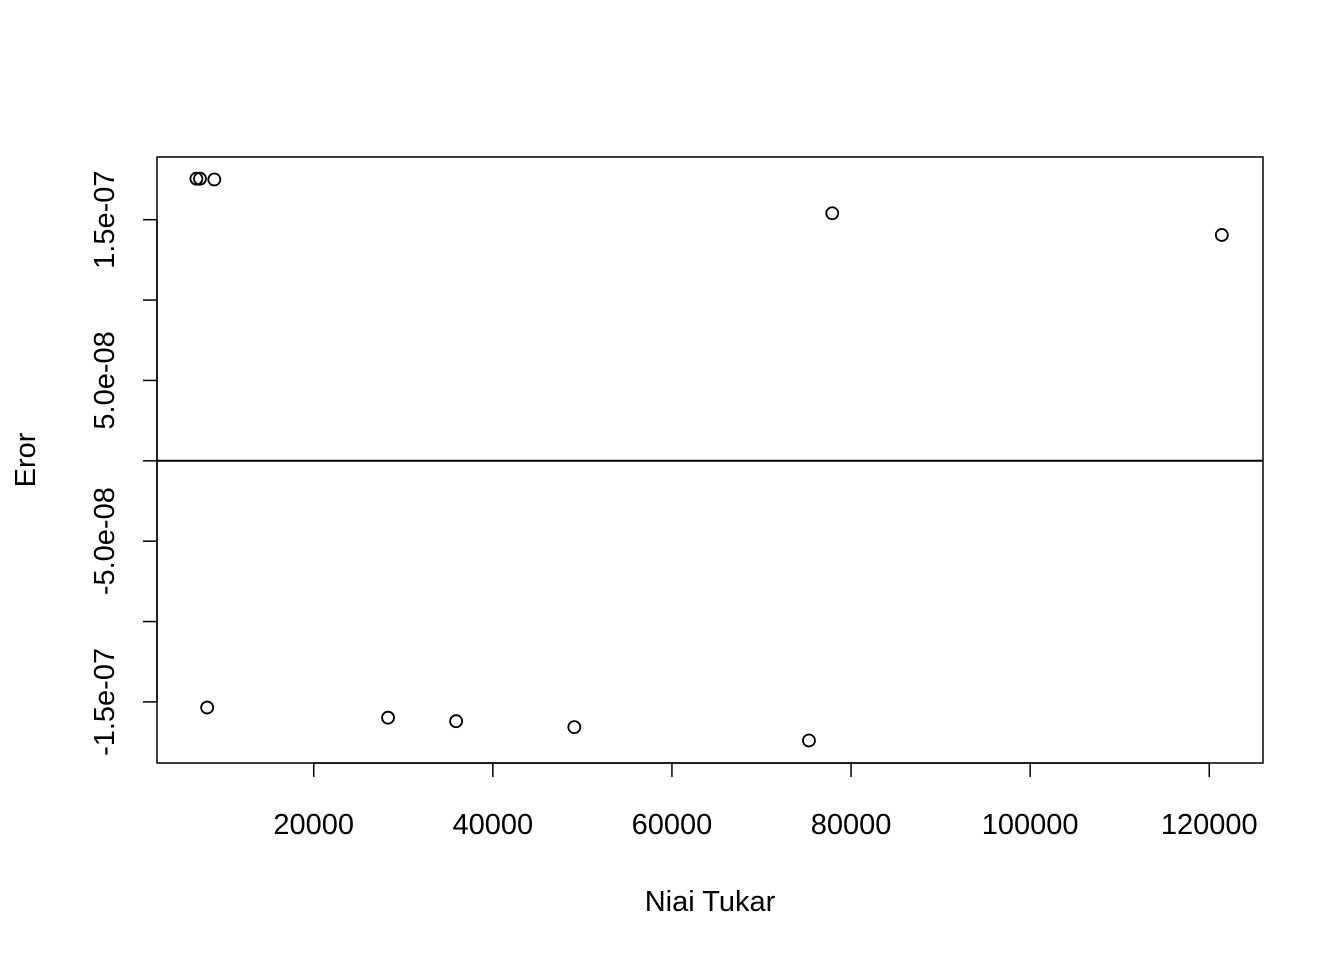  Describe the element at coordinates (1209, 825) in the screenshot. I see `x-tick-label: 120000` at that location.